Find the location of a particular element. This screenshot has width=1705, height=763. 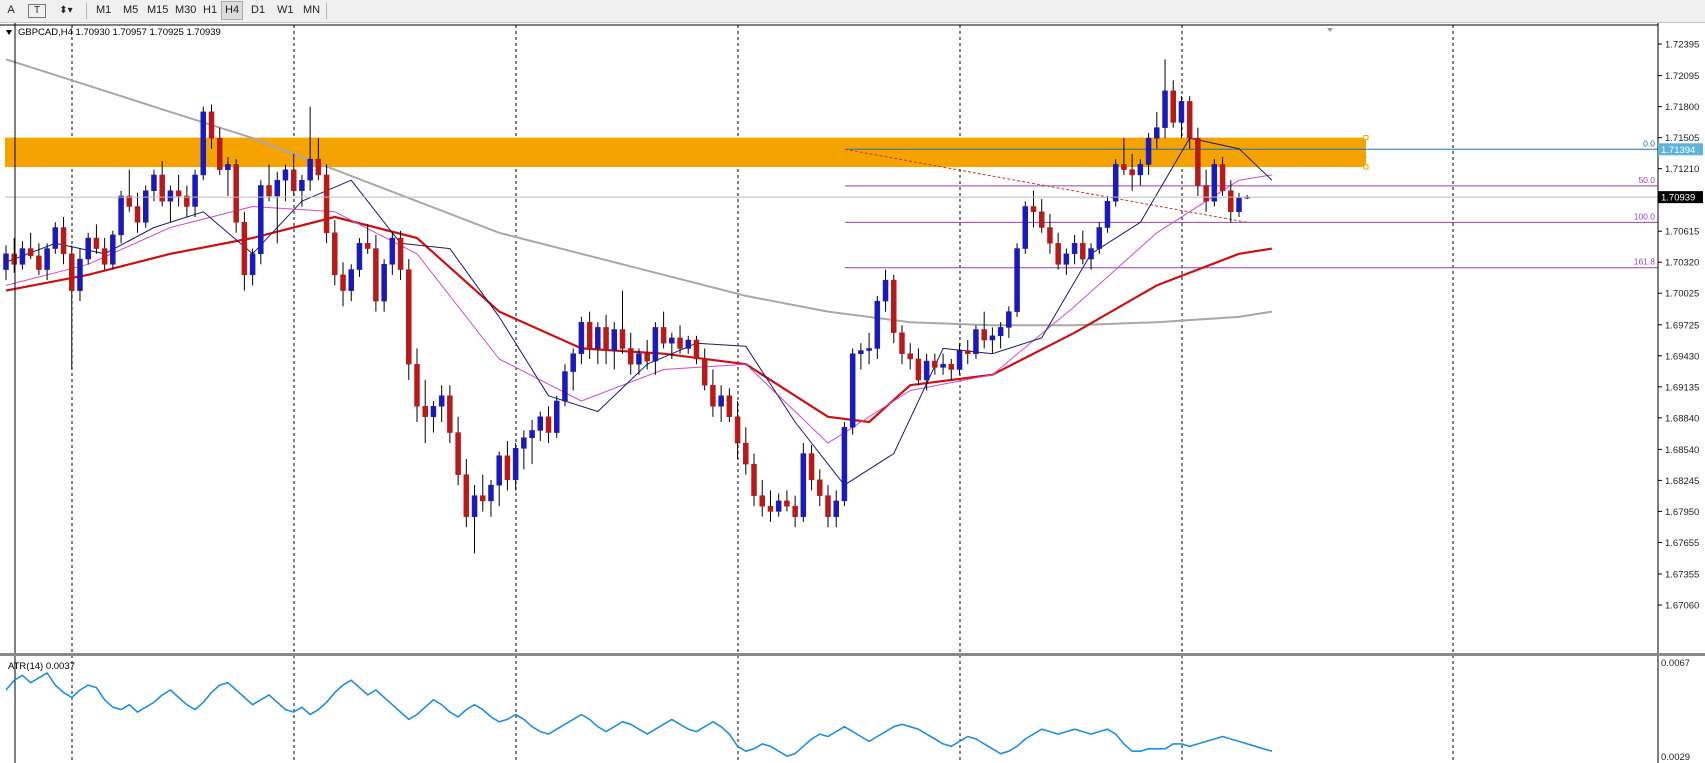

atr-indicator is located at coordinates (639, 714).